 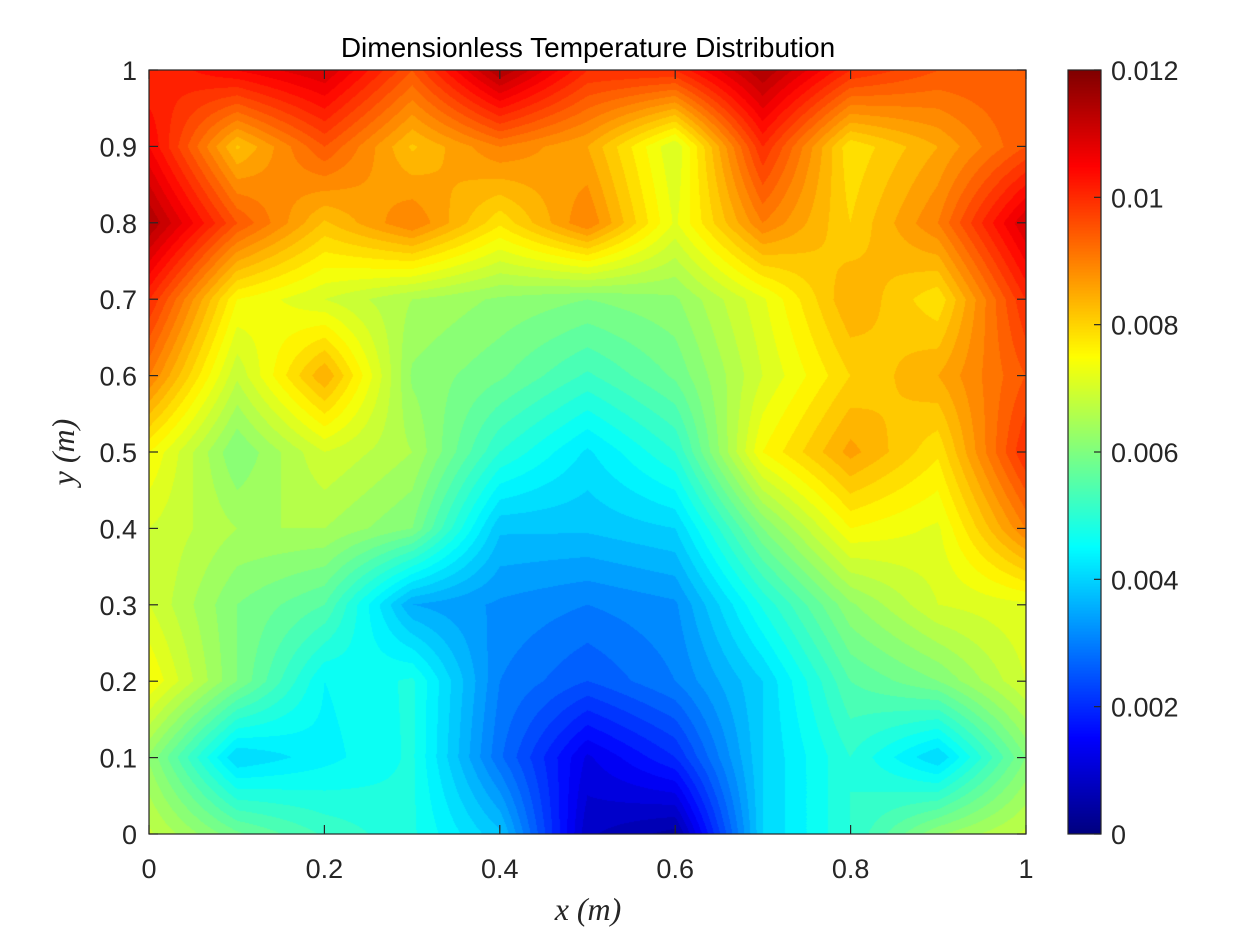 I want to click on chart-title: Dimensionless Temperature Distribution, so click(x=588, y=47).